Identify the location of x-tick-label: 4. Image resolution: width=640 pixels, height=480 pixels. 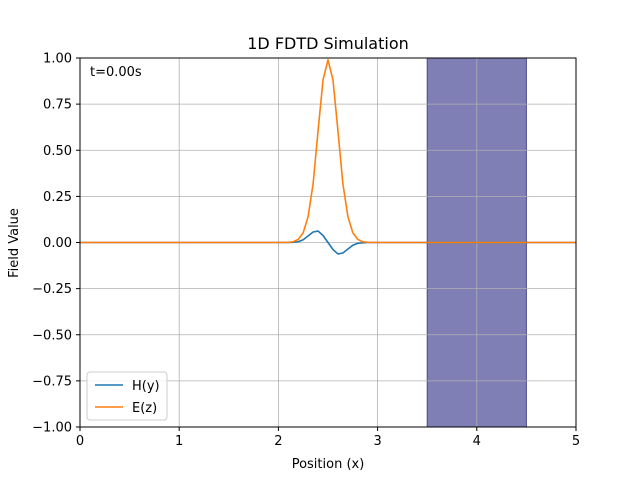
(477, 441).